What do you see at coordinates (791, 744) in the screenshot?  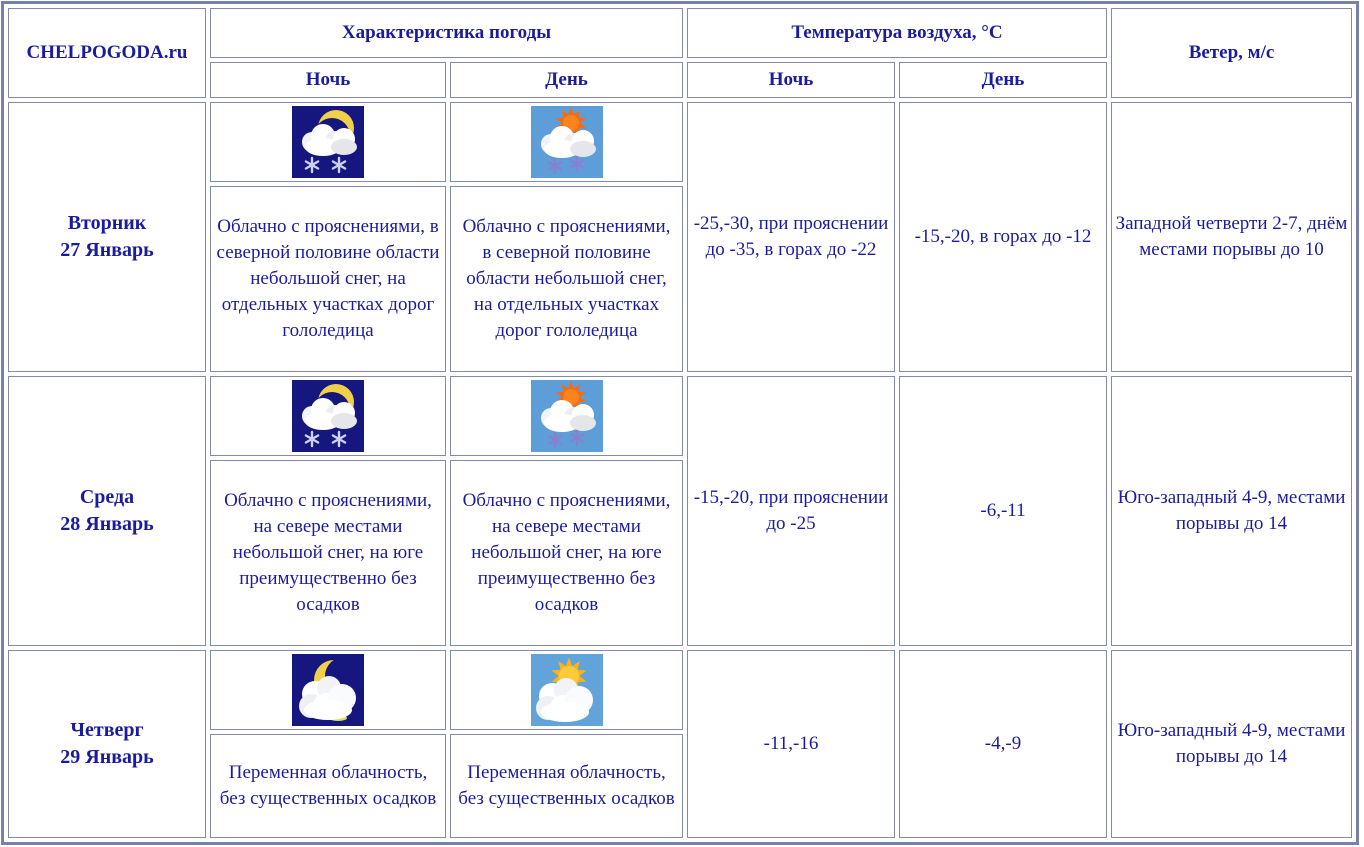 I see `night-temperature-cell: -11,-16` at bounding box center [791, 744].